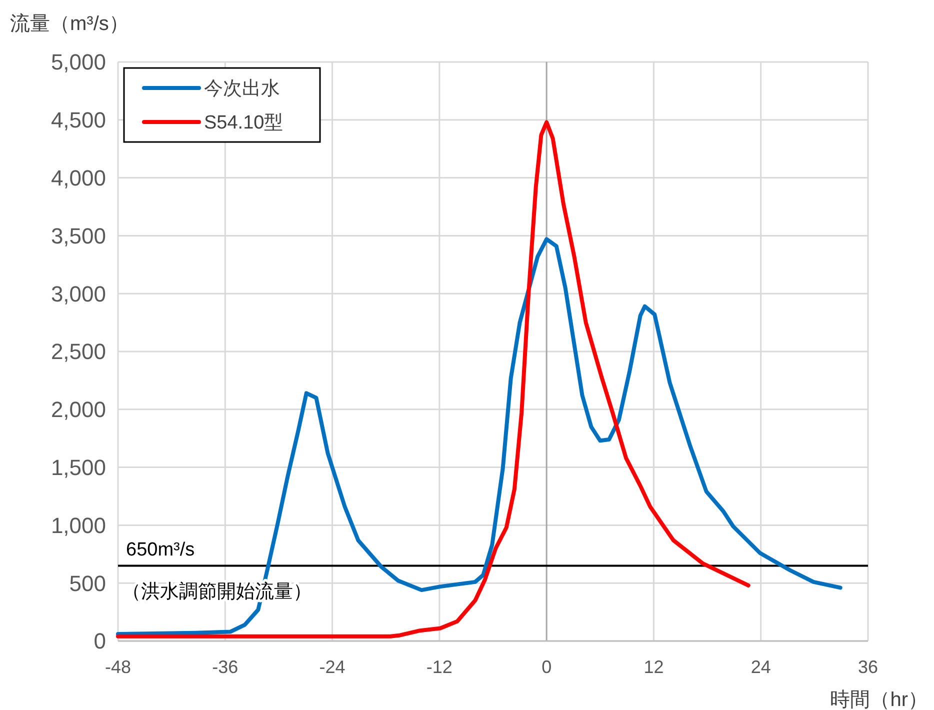  What do you see at coordinates (78, 235) in the screenshot?
I see `y-tick-label: 3,500` at bounding box center [78, 235].